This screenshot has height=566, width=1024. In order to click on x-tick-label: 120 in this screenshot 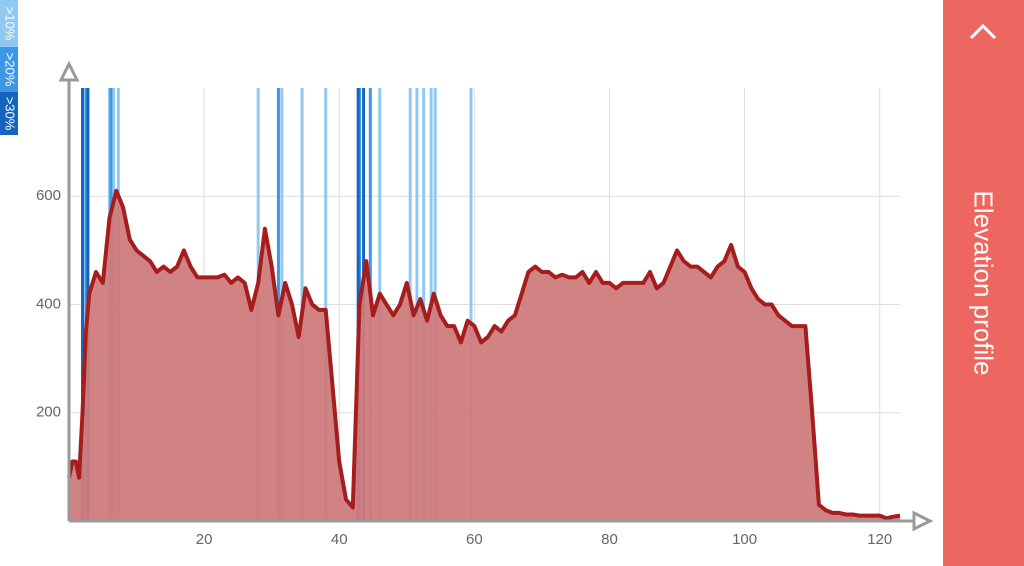, I will do `click(879, 539)`.